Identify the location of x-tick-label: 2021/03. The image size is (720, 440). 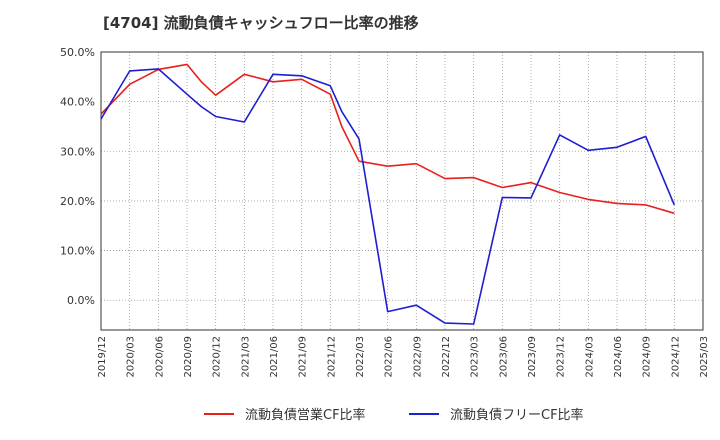
(245, 357).